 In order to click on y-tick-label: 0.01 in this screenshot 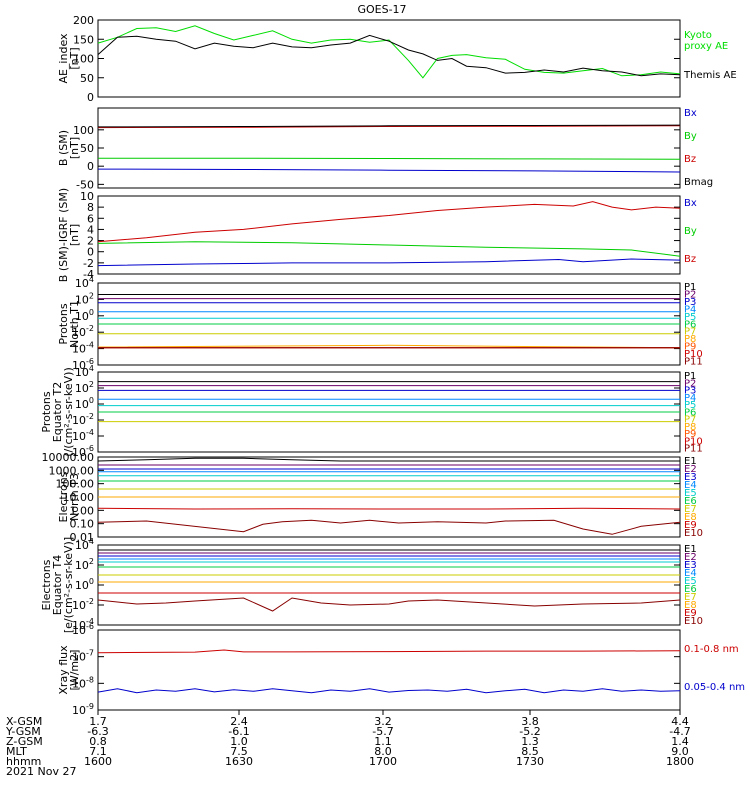, I will do `click(82, 537)`.